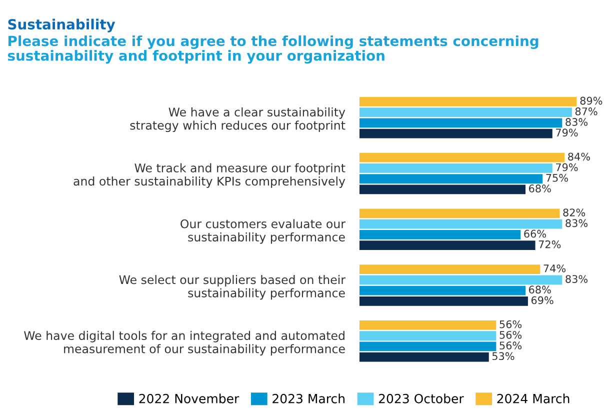 This screenshot has height=417, width=604. I want to click on data-label: 66%, so click(535, 234).